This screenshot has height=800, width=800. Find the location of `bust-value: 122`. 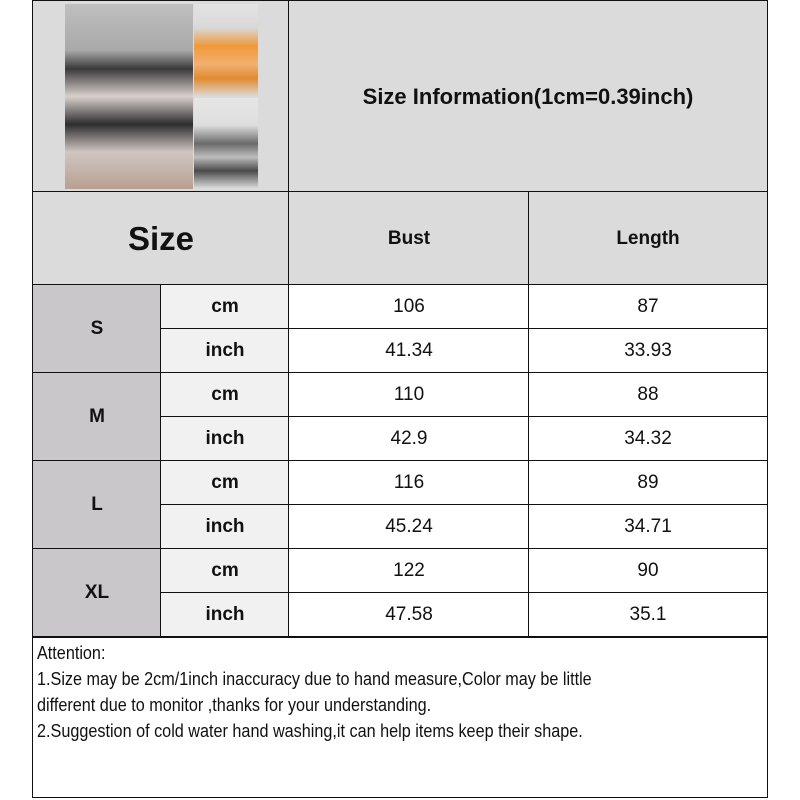

bust-value: 122 is located at coordinates (409, 571).